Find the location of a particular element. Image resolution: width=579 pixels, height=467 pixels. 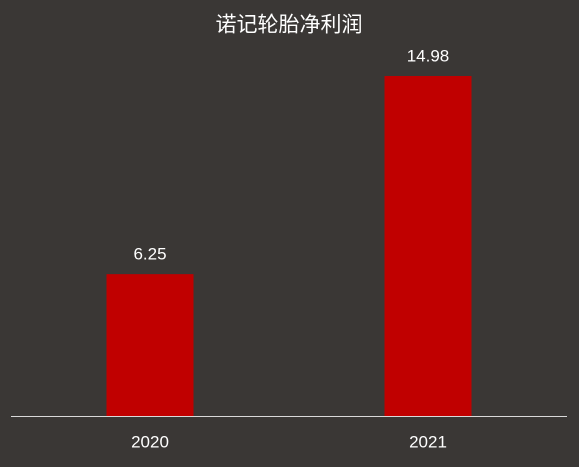

data-label: 14.98 is located at coordinates (428, 55).